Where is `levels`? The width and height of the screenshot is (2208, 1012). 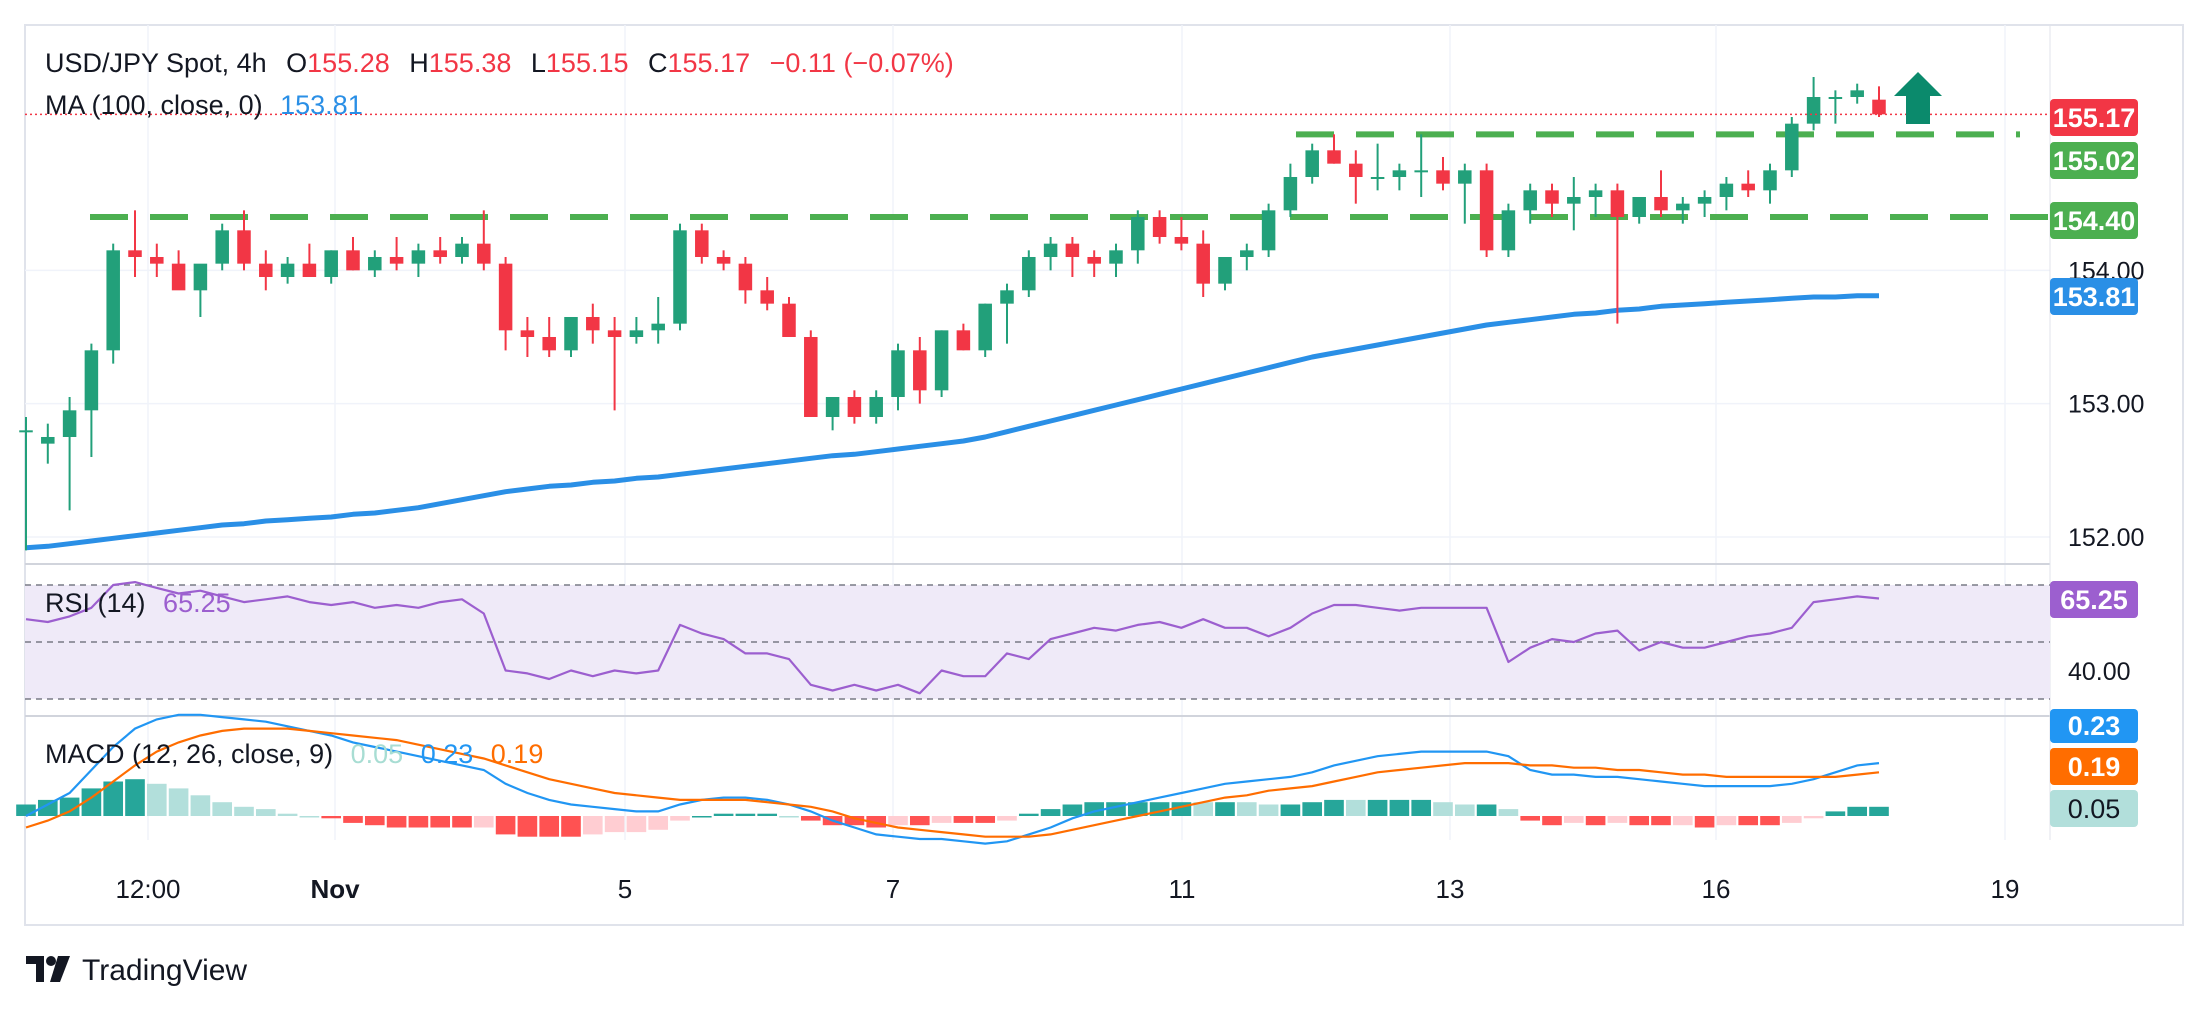 levels is located at coordinates (1070, 175).